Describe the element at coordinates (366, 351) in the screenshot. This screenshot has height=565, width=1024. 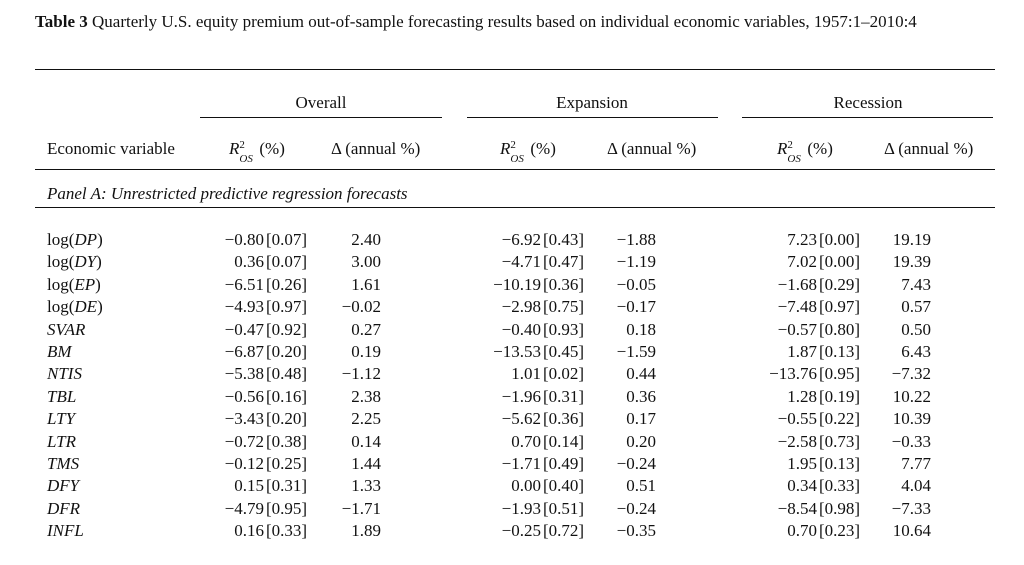
I see `cell-o-d: 0.19` at that location.